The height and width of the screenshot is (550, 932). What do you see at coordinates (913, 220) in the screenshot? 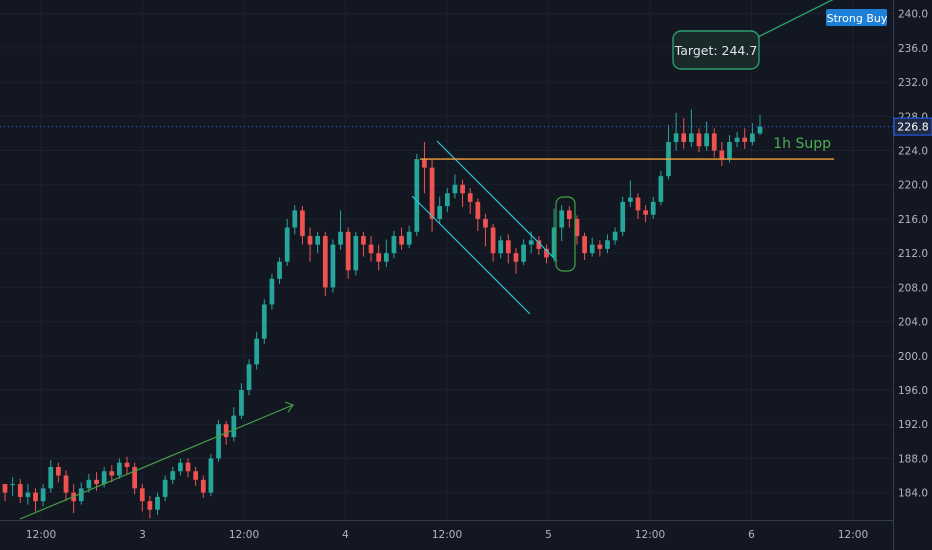
I see `y-tick-label: 216.0` at bounding box center [913, 220].